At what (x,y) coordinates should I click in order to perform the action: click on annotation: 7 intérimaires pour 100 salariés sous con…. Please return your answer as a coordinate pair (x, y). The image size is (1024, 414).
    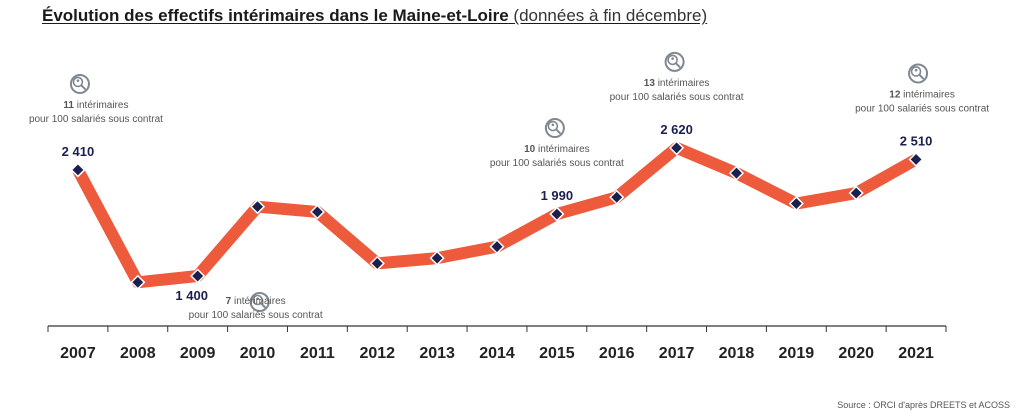
    Looking at the image, I should click on (256, 306).